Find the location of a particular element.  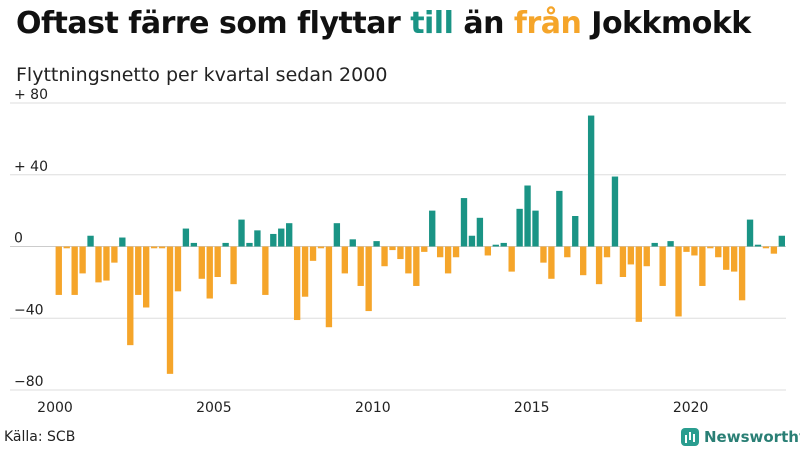

x-tick-label: 2010 is located at coordinates (373, 408).